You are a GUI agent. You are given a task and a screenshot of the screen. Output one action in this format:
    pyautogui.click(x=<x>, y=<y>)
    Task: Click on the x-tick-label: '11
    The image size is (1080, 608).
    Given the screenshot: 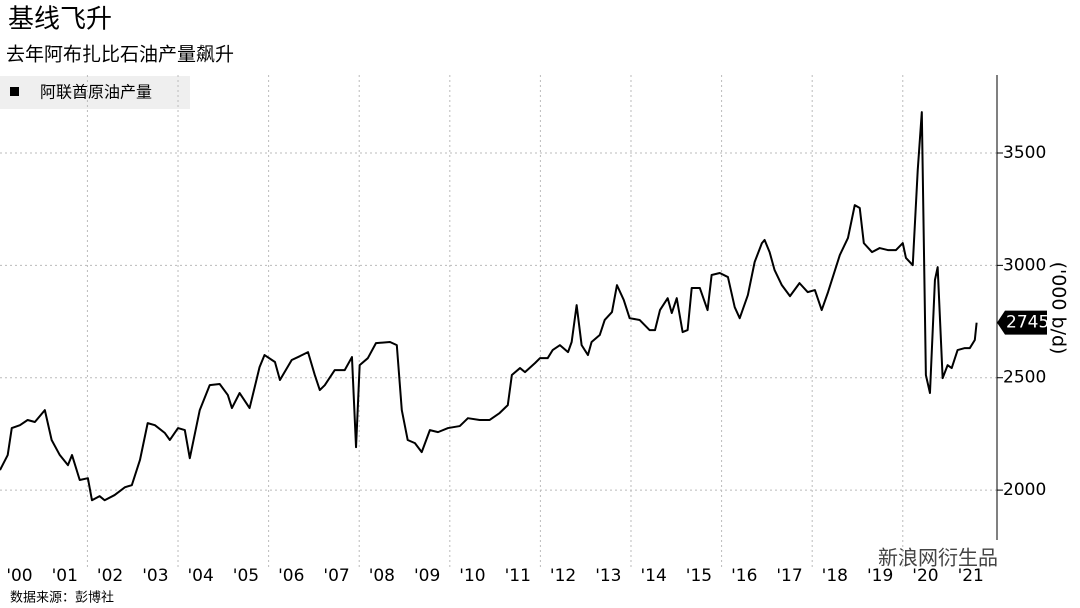 What is the action you would take?
    pyautogui.click(x=518, y=576)
    